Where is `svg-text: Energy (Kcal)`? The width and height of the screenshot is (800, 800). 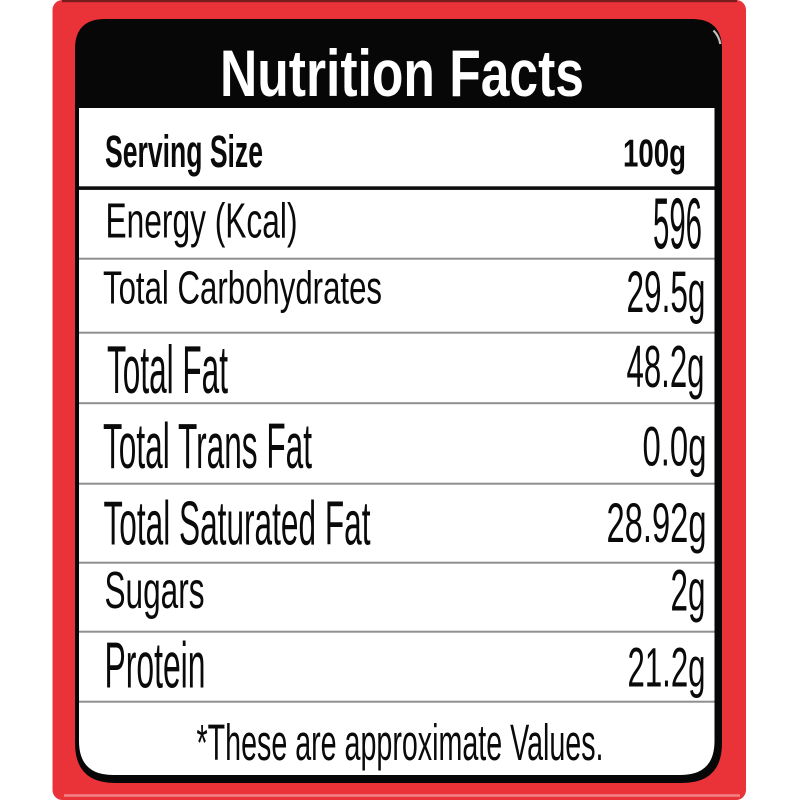 svg-text: Energy (Kcal) is located at coordinates (202, 222).